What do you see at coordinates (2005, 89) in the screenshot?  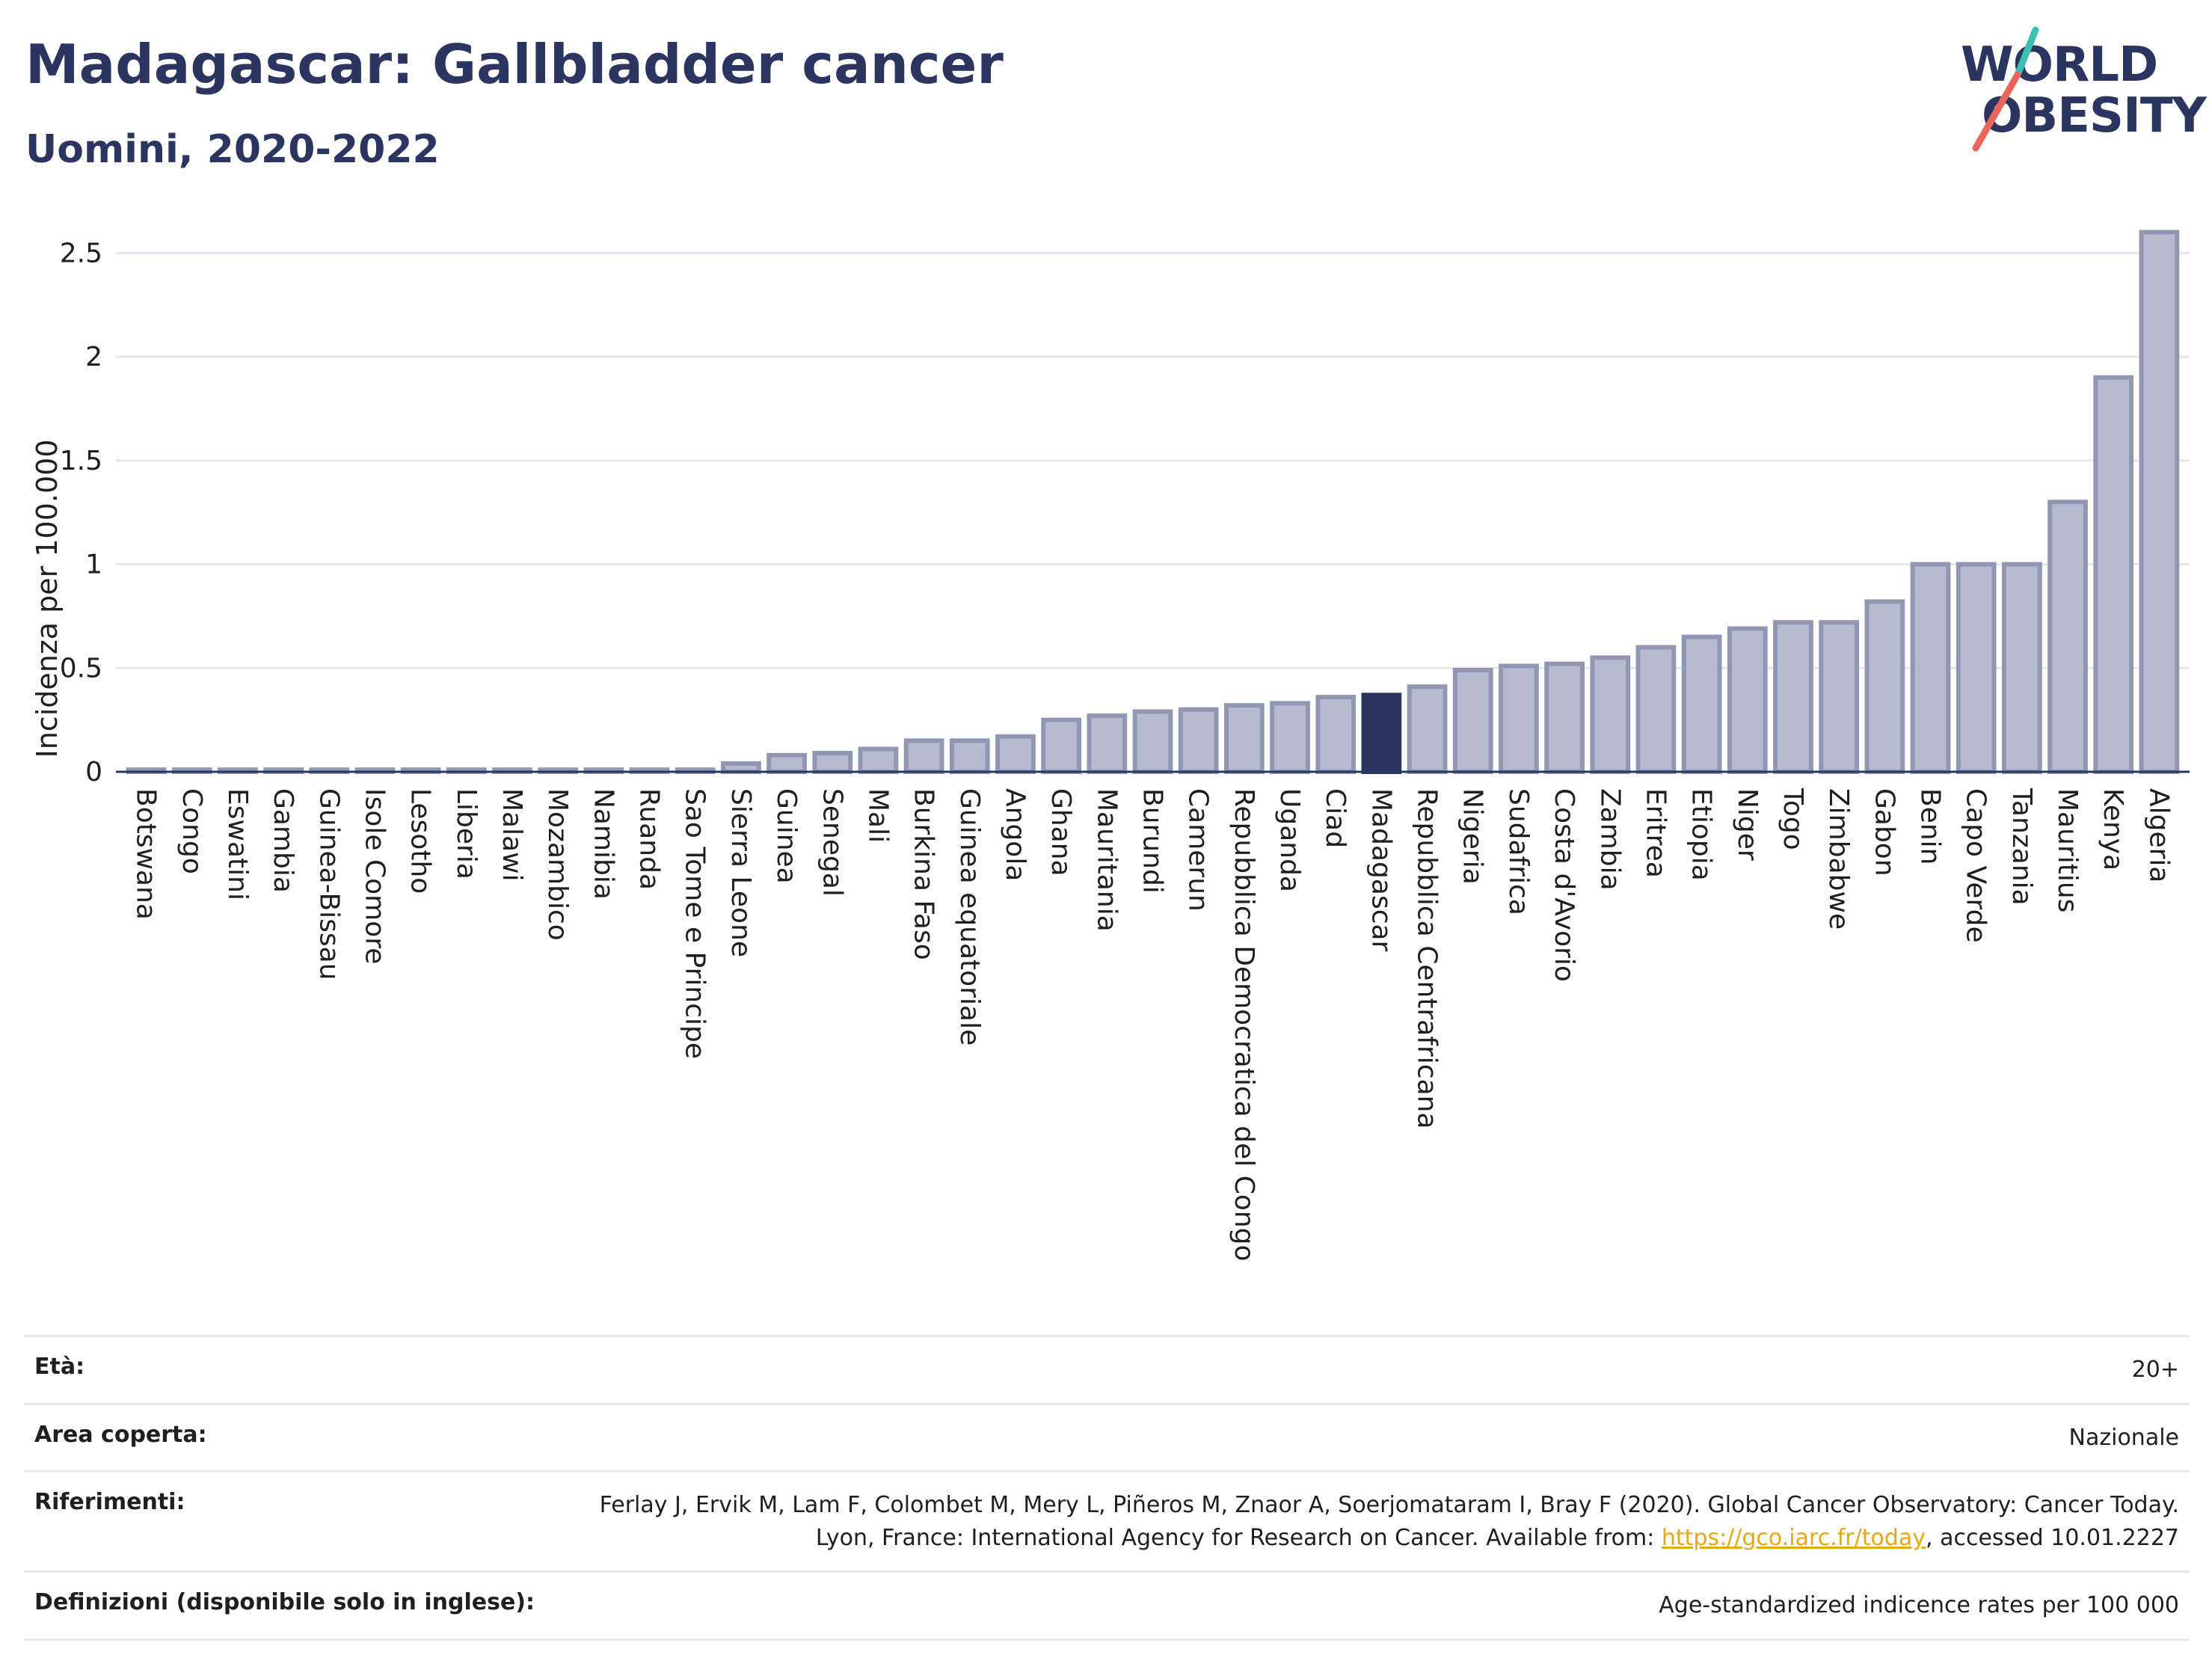 I see `logo-slash-icon` at bounding box center [2005, 89].